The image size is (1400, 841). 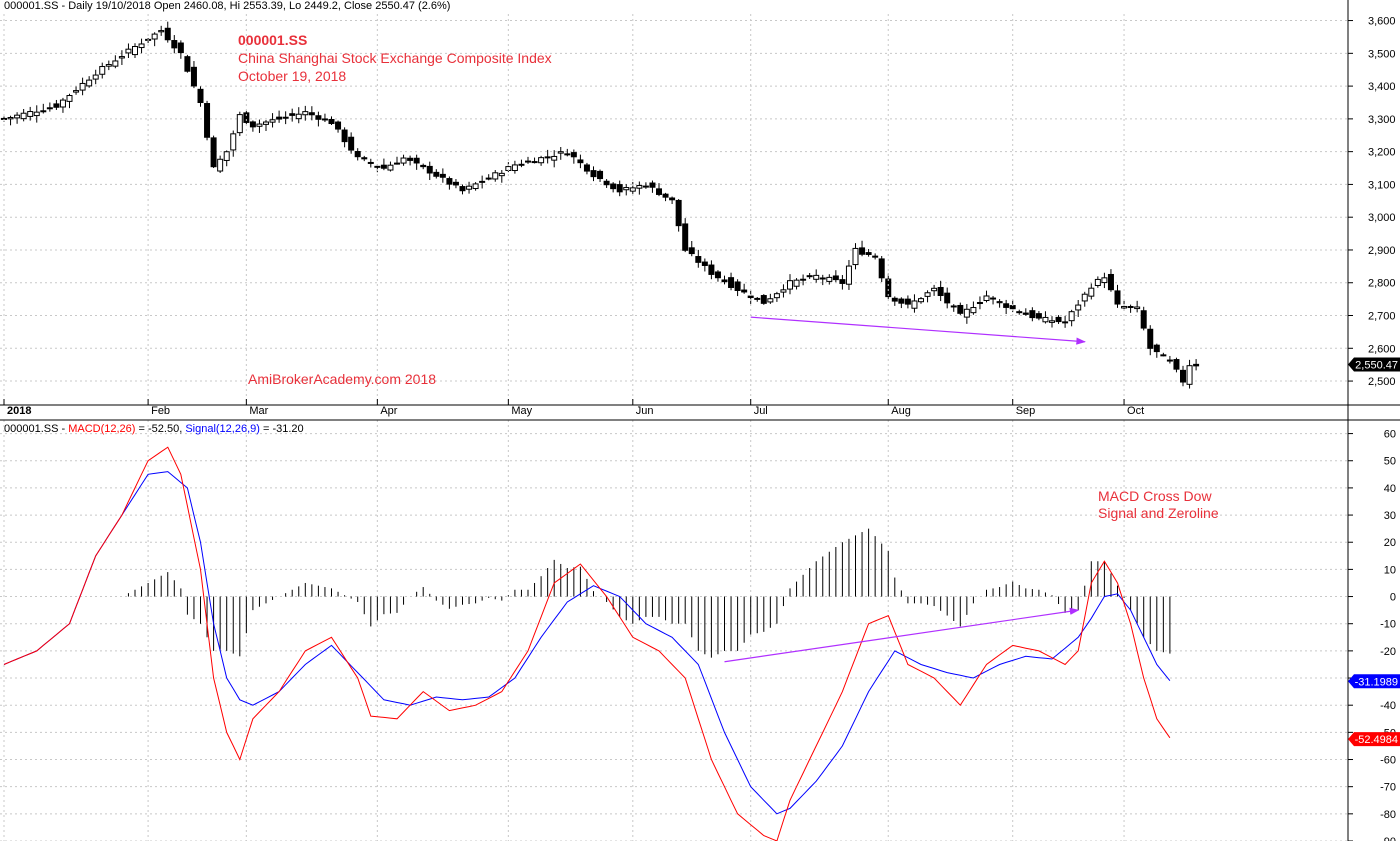 I want to click on date-tick-label: Feb, so click(x=160, y=411).